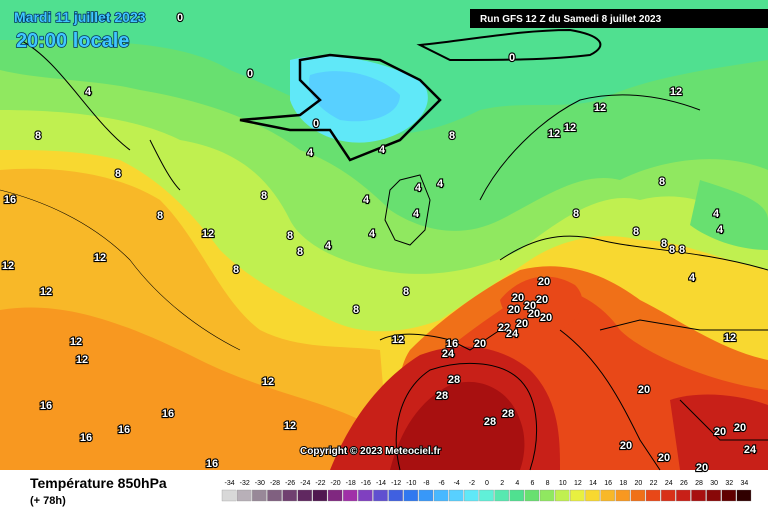 This screenshot has height=512, width=768. I want to click on colorbar-label: -30, so click(260, 483).